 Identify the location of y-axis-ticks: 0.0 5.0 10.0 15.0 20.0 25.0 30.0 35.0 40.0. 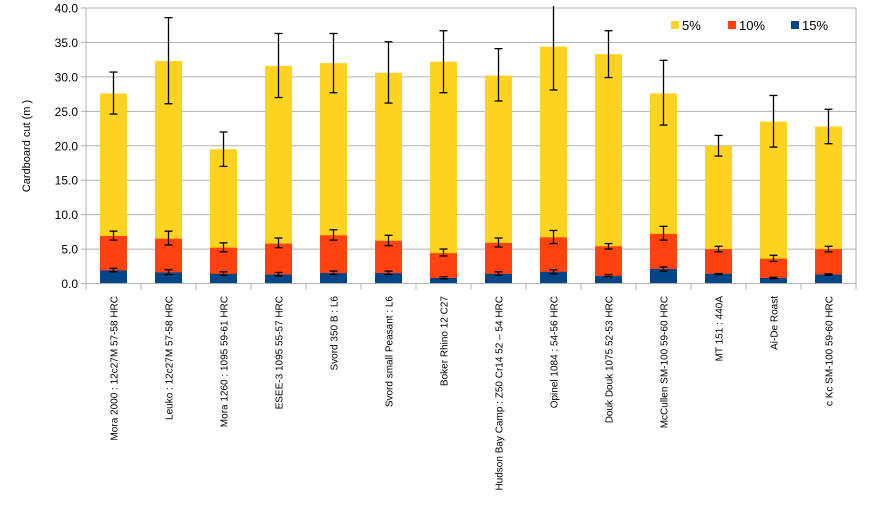
(70, 146).